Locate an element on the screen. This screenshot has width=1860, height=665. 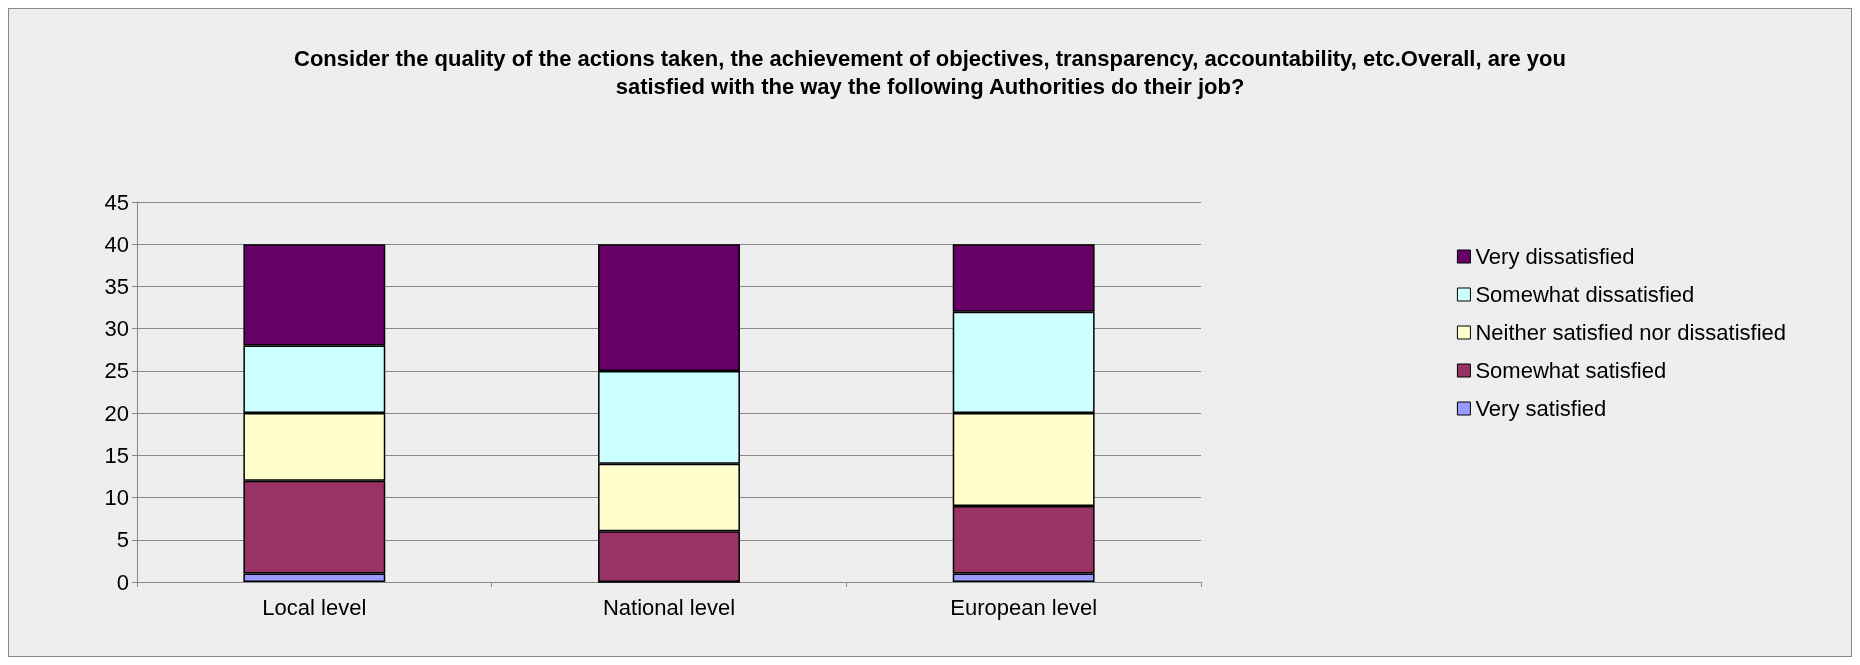
x-tick-label: European level is located at coordinates (1024, 607).